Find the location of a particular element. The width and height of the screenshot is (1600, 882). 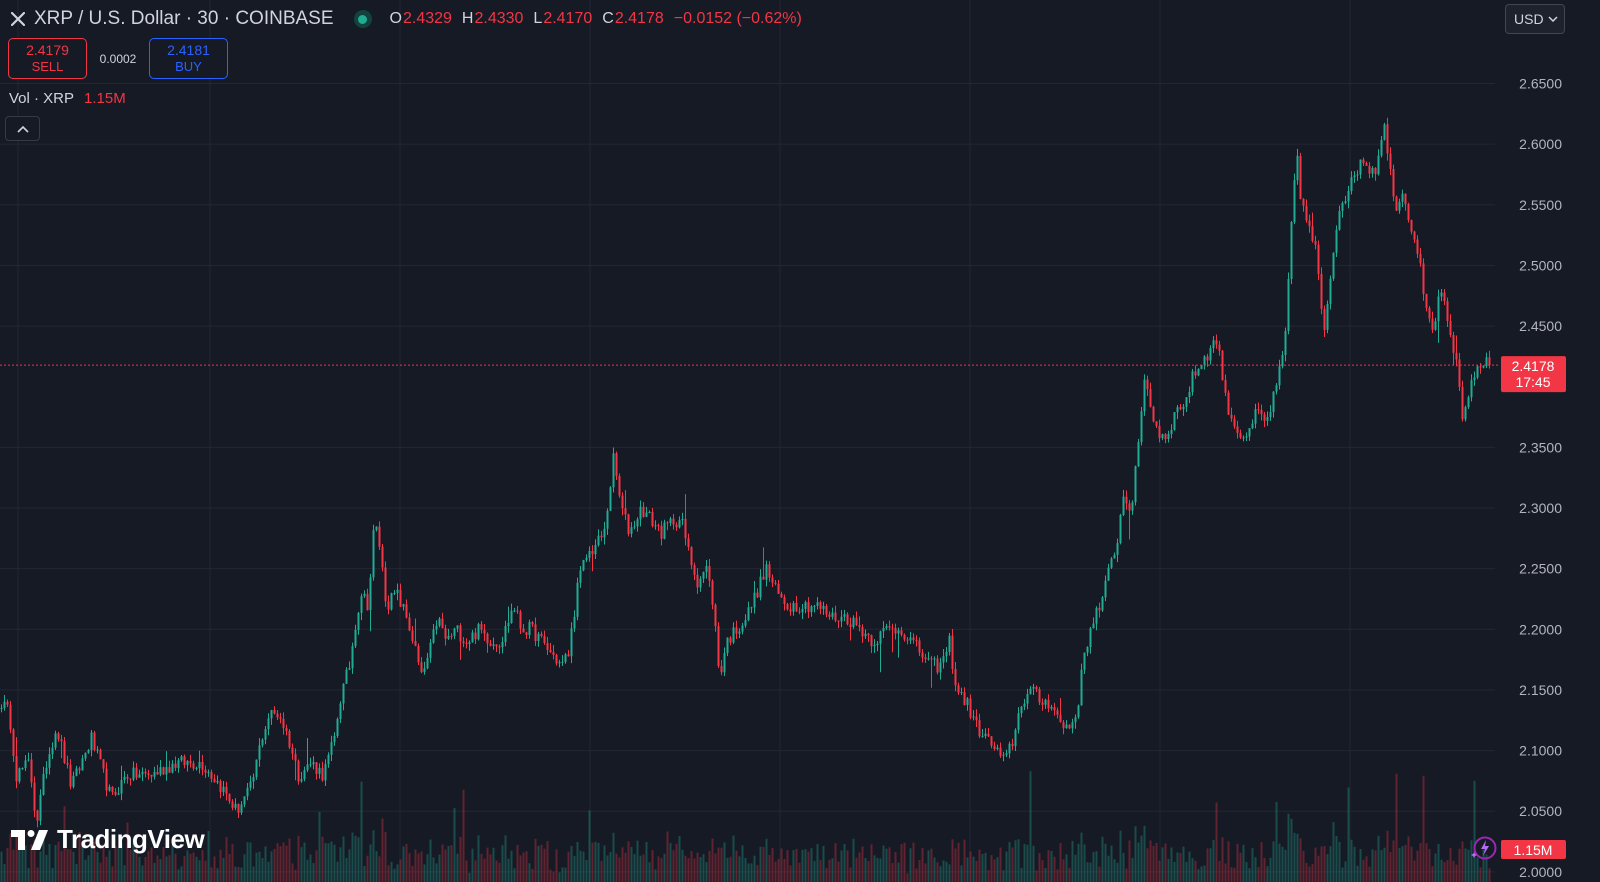

x-logo-icon is located at coordinates (18, 19).